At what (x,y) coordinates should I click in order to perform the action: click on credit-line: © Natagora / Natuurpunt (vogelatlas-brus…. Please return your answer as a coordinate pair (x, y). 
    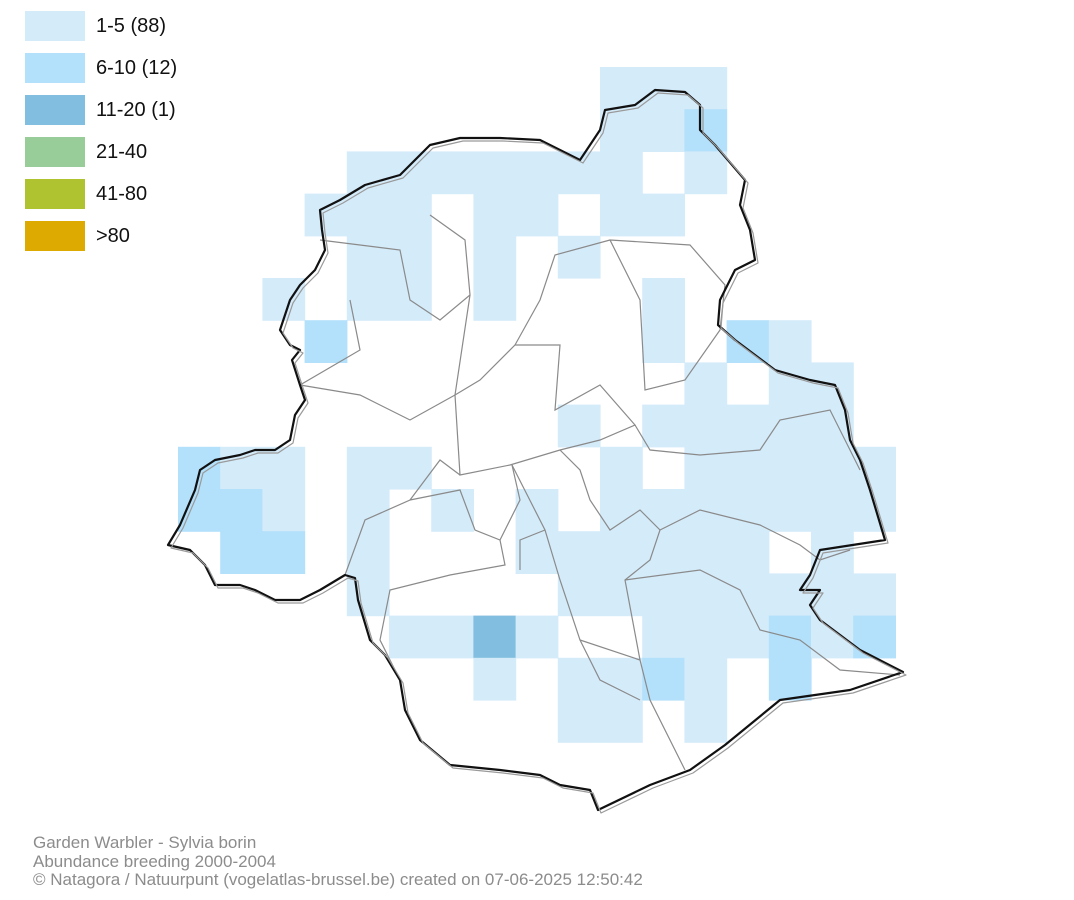
    Looking at the image, I should click on (338, 879).